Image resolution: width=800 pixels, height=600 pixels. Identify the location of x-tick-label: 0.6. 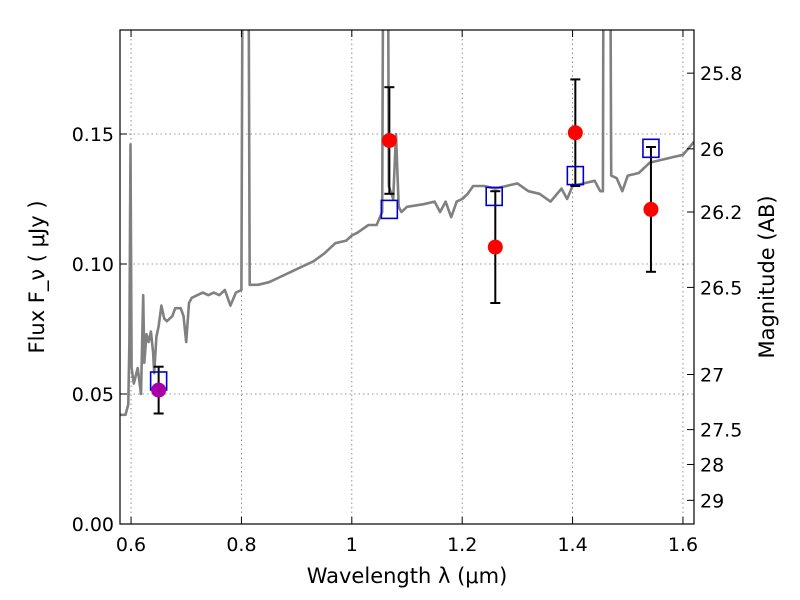
(131, 545).